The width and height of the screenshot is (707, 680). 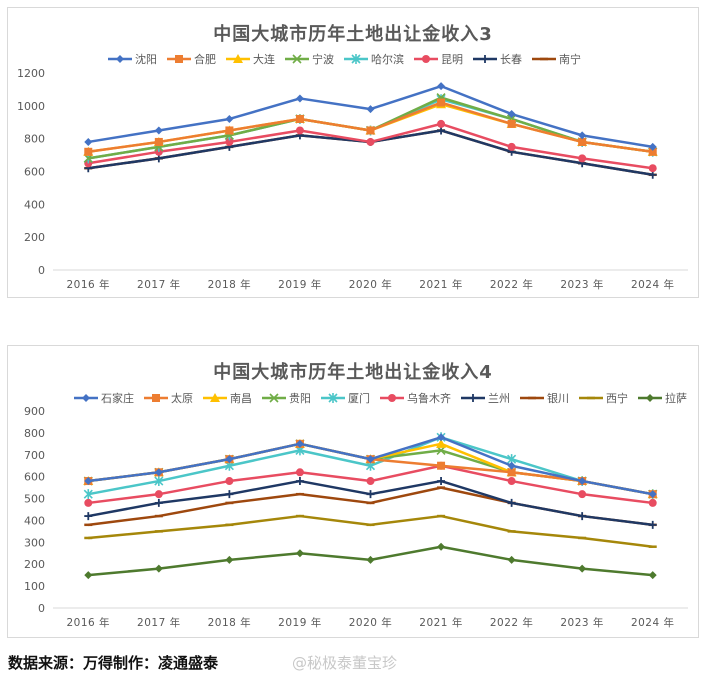 What do you see at coordinates (34, 455) in the screenshot?
I see `y-tick-label: 700` at bounding box center [34, 455].